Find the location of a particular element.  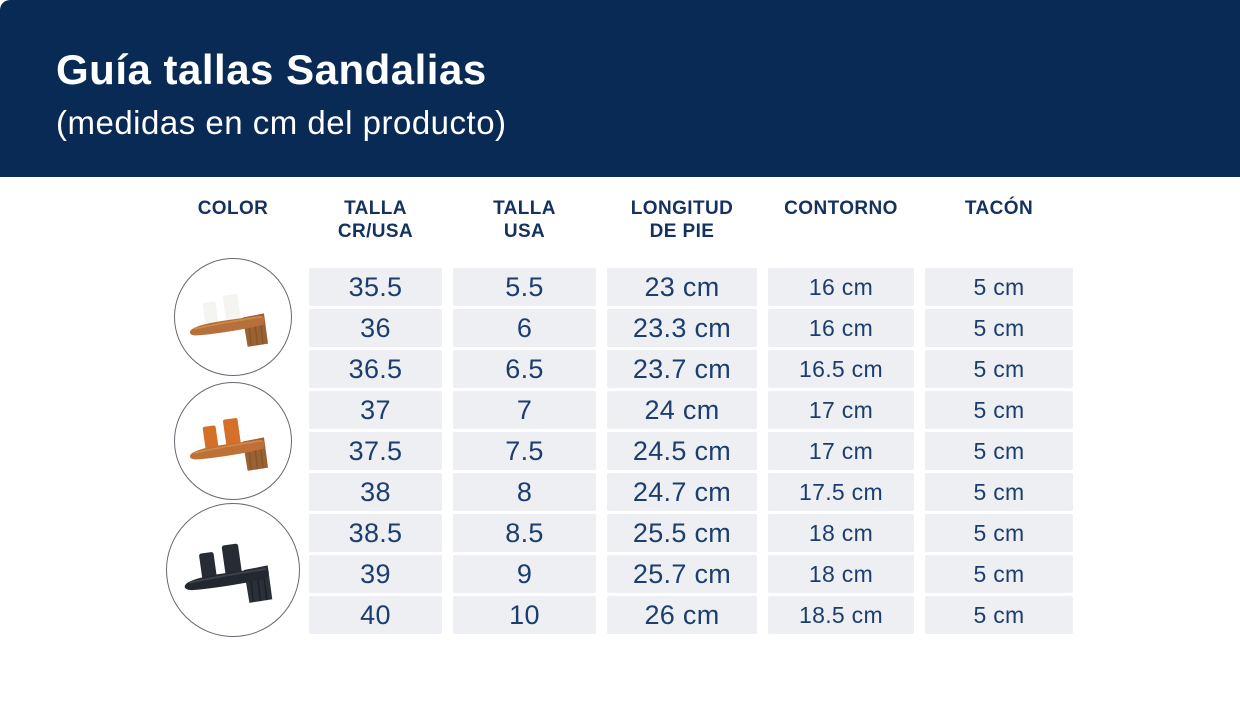

table-cell-longitud: 24.7 cm is located at coordinates (682, 492).